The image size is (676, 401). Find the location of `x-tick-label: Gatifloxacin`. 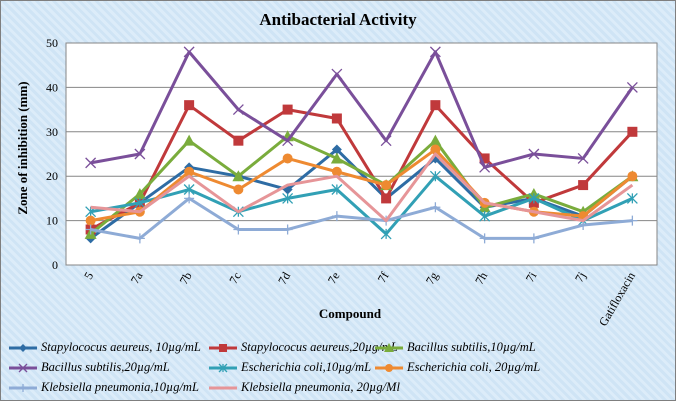

x-tick-label: Gatifloxacin is located at coordinates (617, 299).